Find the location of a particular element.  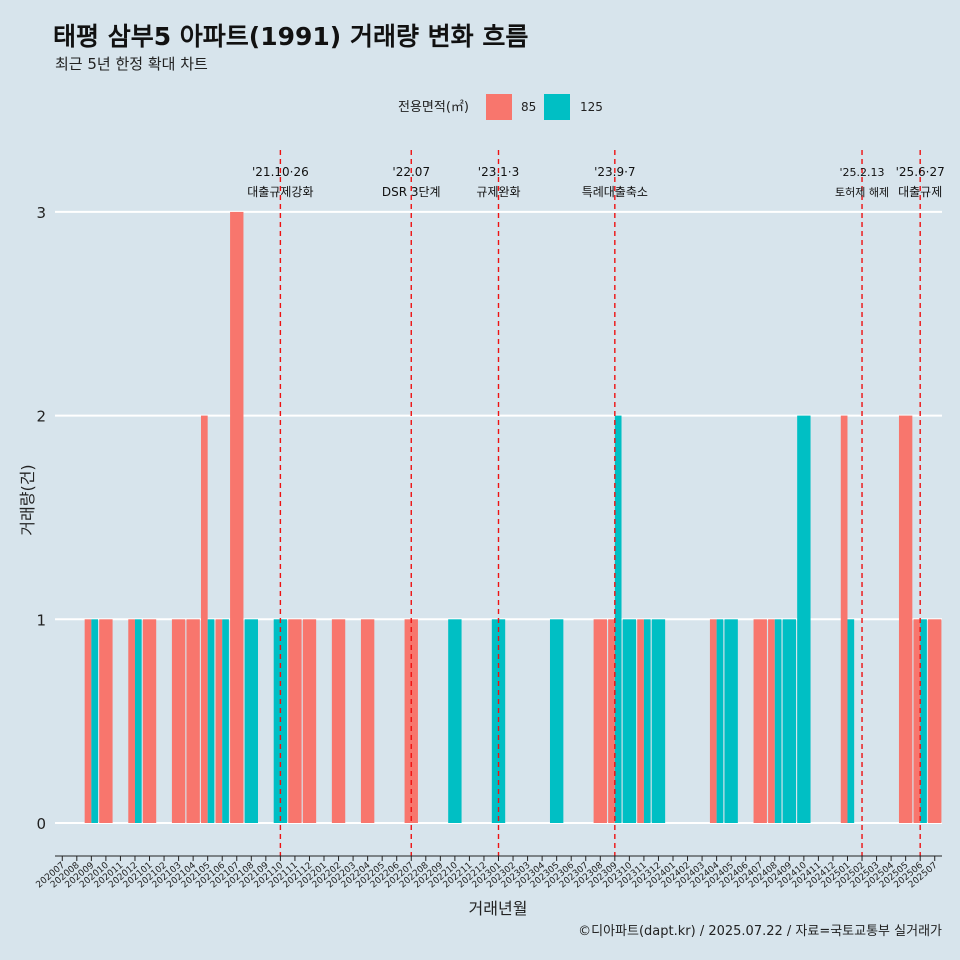

legend: 전용면적(㎡) 85 125 is located at coordinates (500, 107).